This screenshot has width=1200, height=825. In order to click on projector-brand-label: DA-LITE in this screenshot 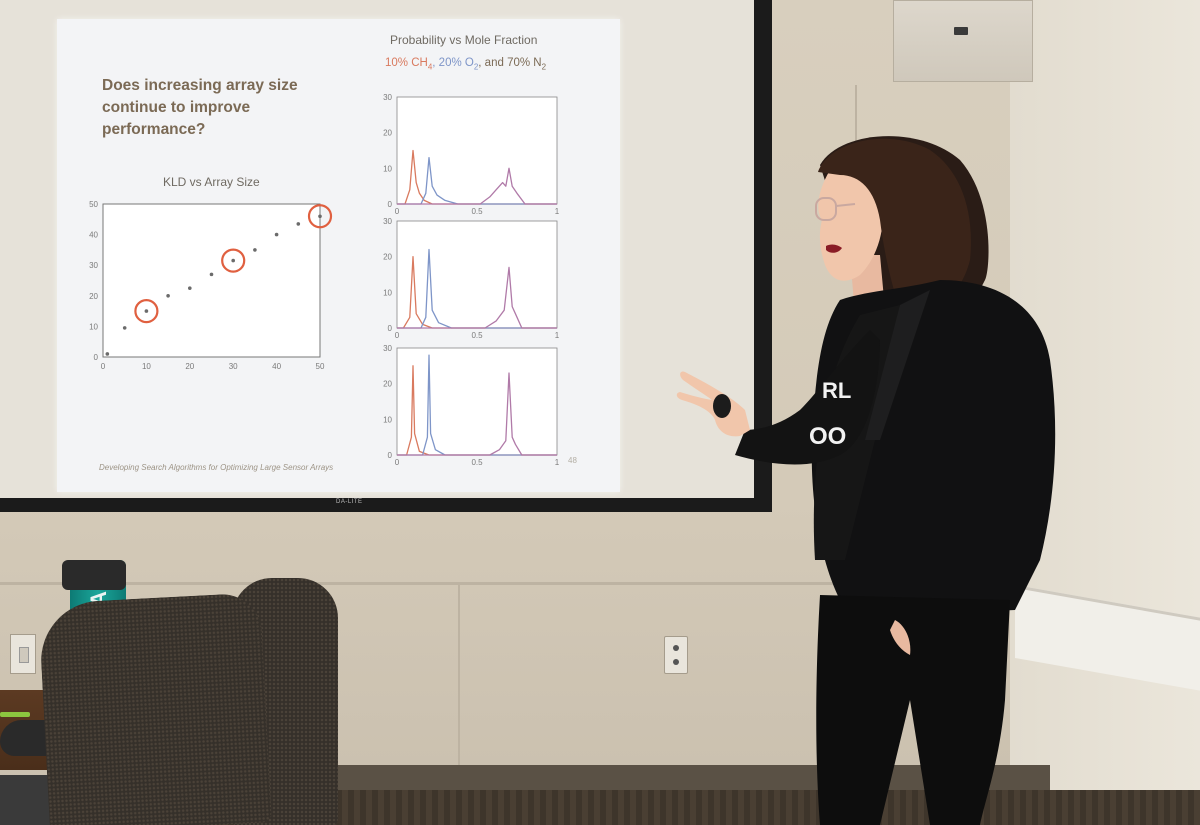, I will do `click(349, 502)`.